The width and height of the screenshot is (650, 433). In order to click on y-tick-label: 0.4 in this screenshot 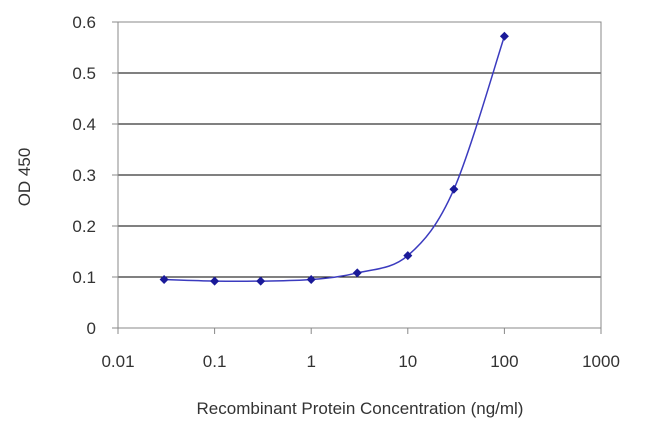, I will do `click(84, 124)`.